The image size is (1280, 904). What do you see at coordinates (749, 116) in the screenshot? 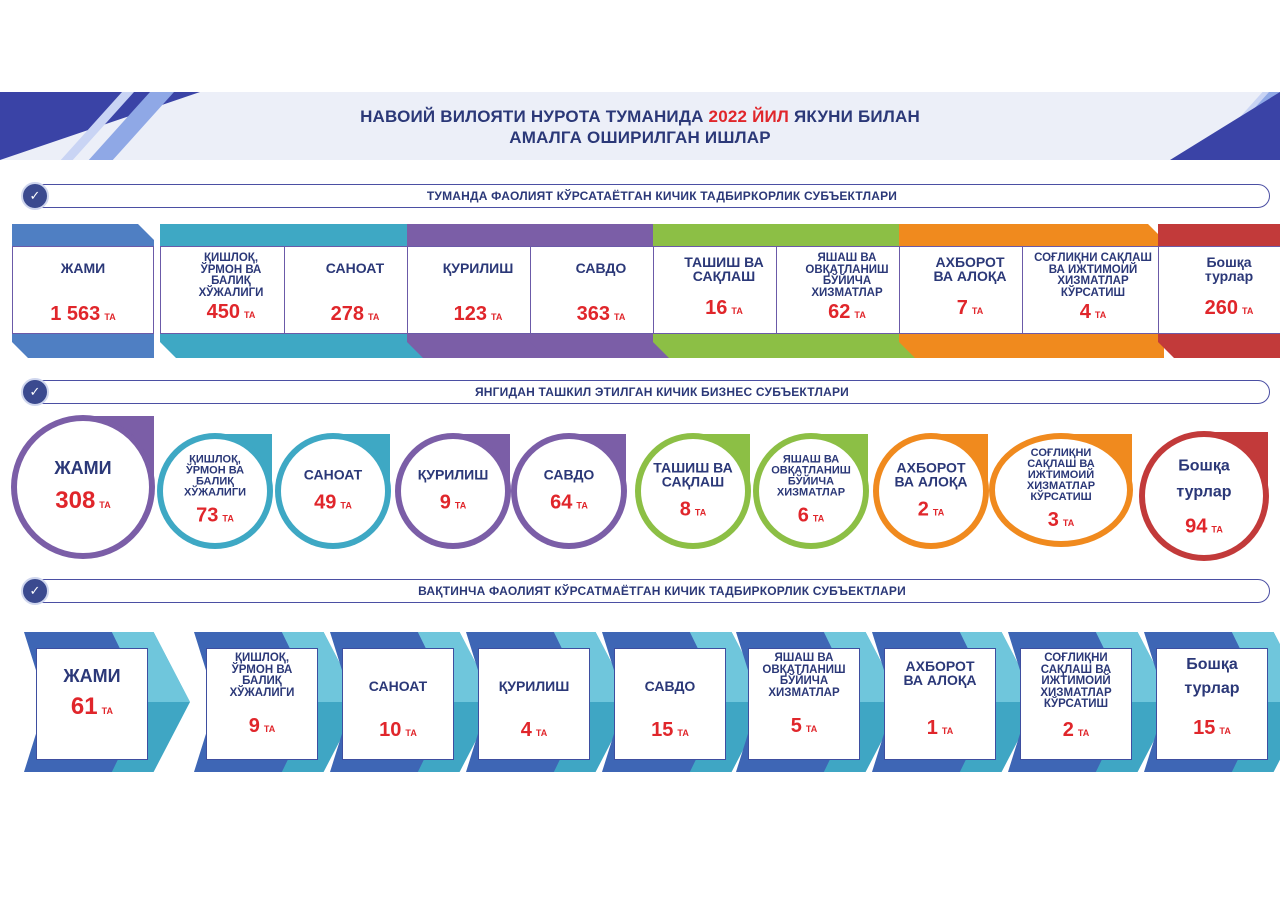
I see `title-year: 2022 ЙИЛ` at bounding box center [749, 116].